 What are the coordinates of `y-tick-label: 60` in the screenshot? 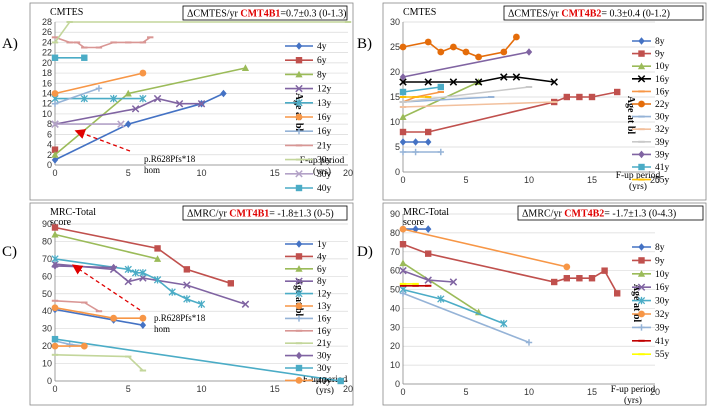 It's located at (47, 276).